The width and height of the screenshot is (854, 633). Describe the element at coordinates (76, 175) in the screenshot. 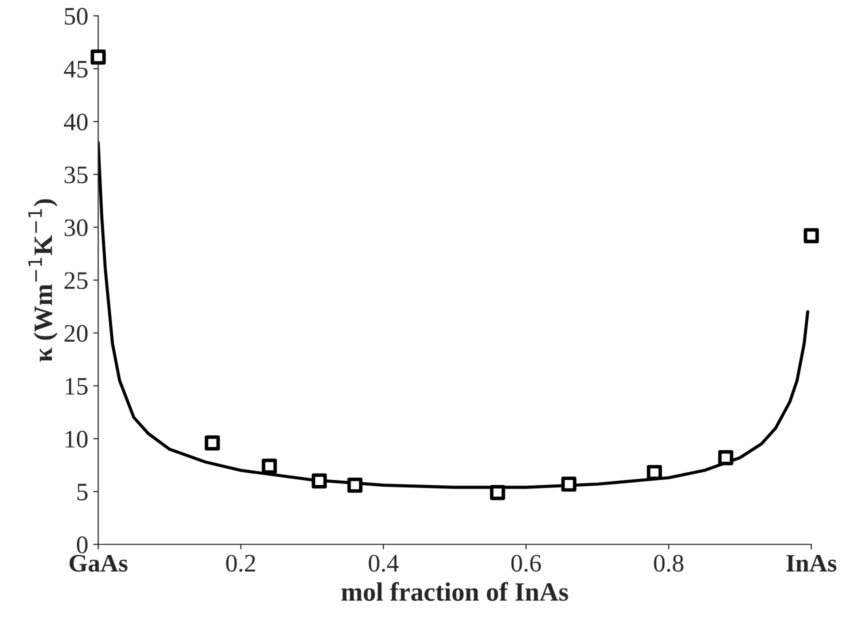

I see `y-tick-label: 35` at that location.